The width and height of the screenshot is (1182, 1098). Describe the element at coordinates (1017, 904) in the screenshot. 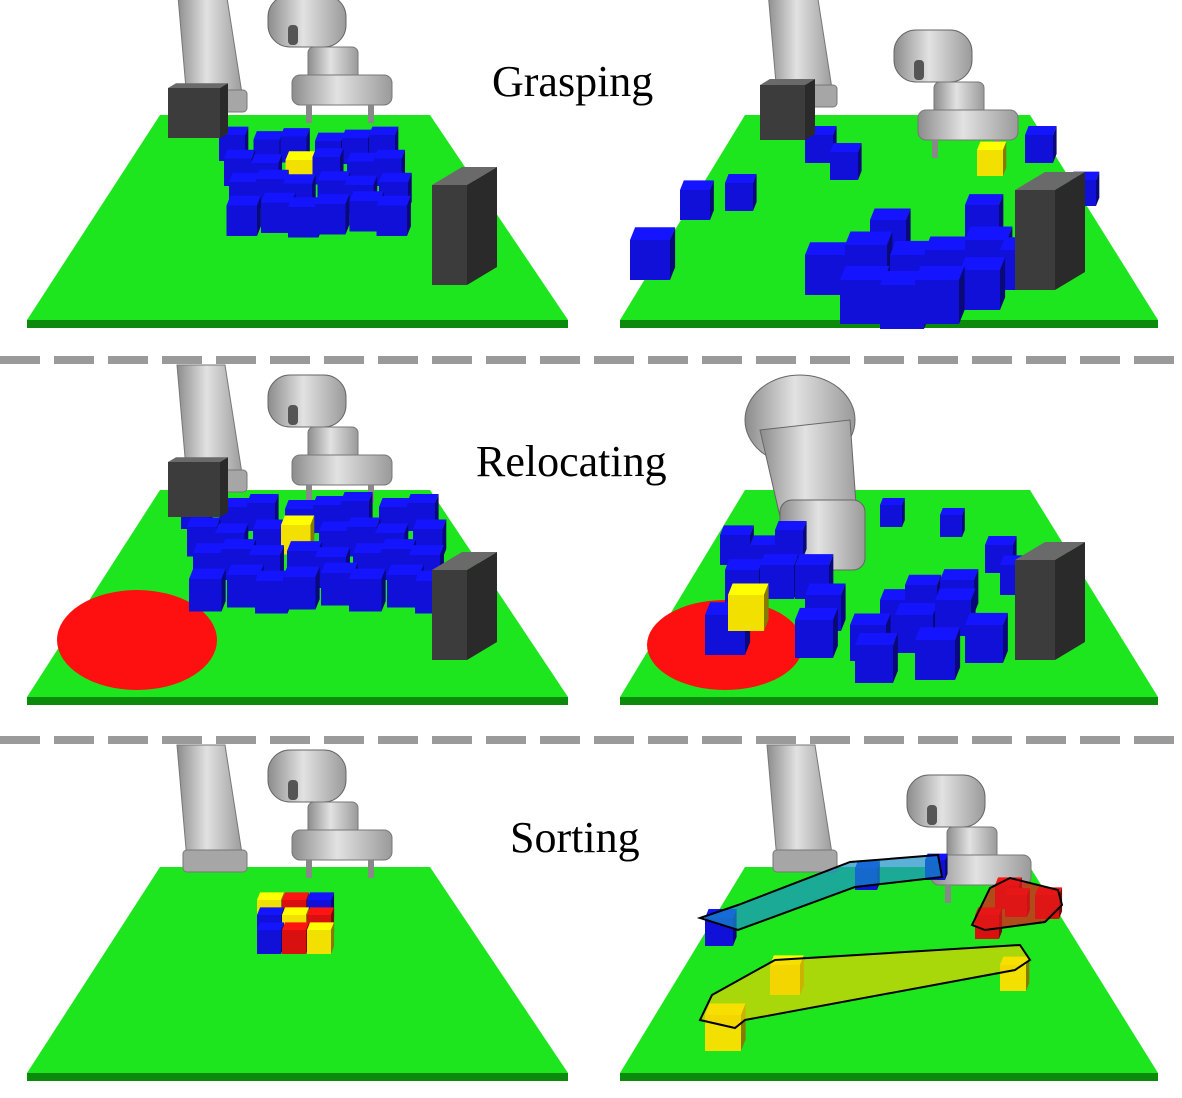

I see `red-group-region` at that location.